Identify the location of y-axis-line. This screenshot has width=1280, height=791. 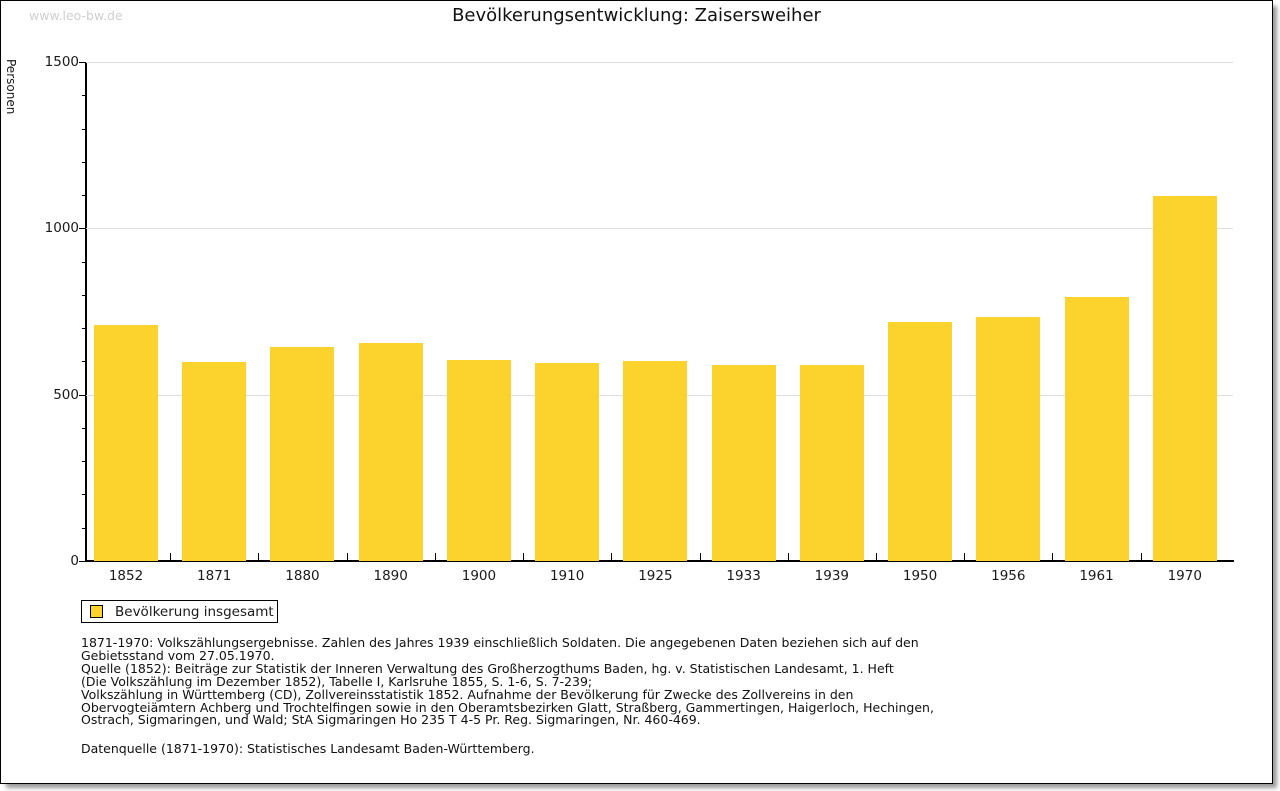
(86, 312).